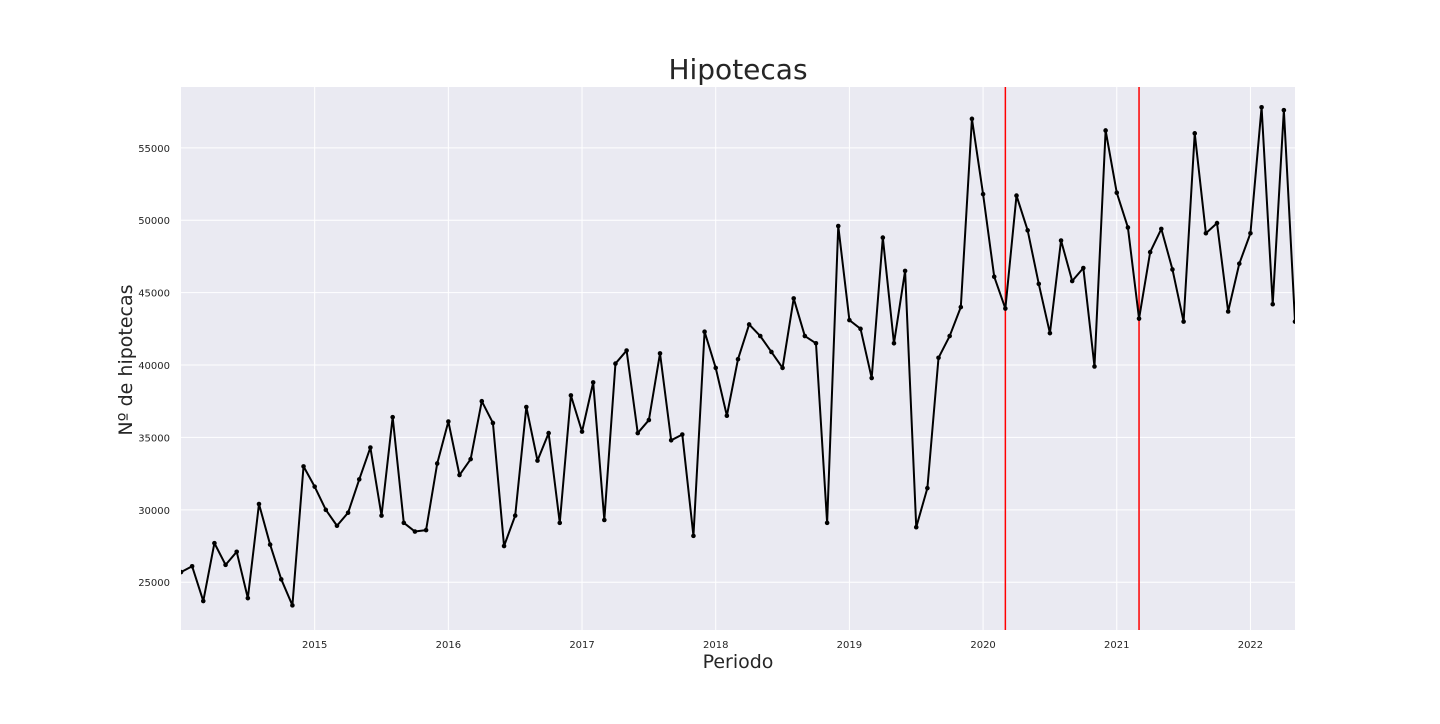  What do you see at coordinates (154, 583) in the screenshot?
I see `y-tick-label: 25000` at bounding box center [154, 583].